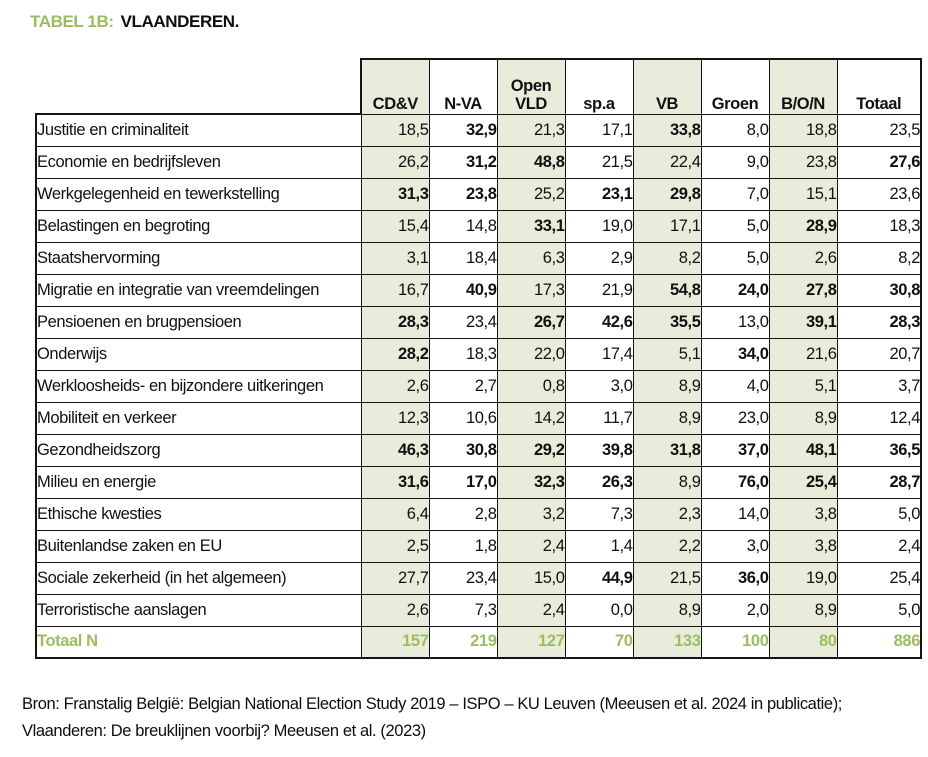 The height and width of the screenshot is (757, 928). I want to click on table-cell: 29,2, so click(531, 450).